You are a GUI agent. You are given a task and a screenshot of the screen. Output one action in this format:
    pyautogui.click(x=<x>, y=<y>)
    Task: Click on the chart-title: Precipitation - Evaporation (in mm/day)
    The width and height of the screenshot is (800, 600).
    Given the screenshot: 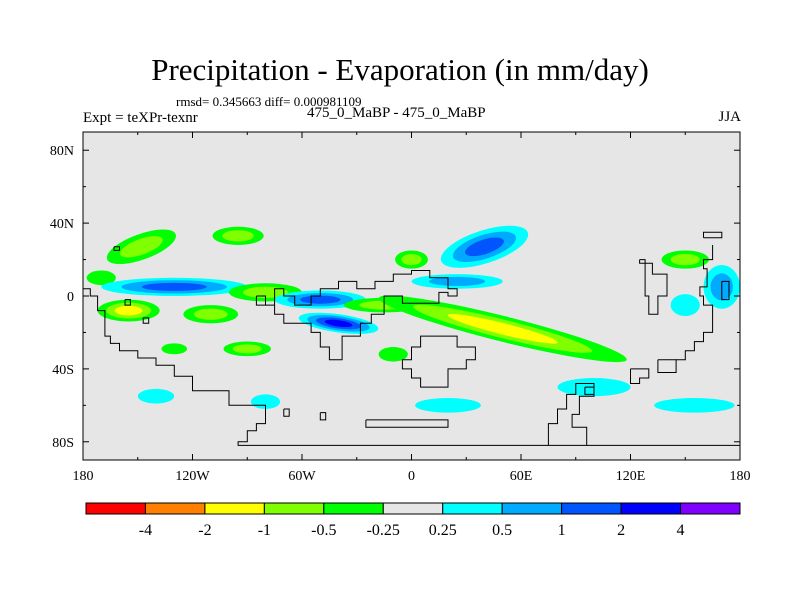 What is the action you would take?
    pyautogui.click(x=400, y=69)
    